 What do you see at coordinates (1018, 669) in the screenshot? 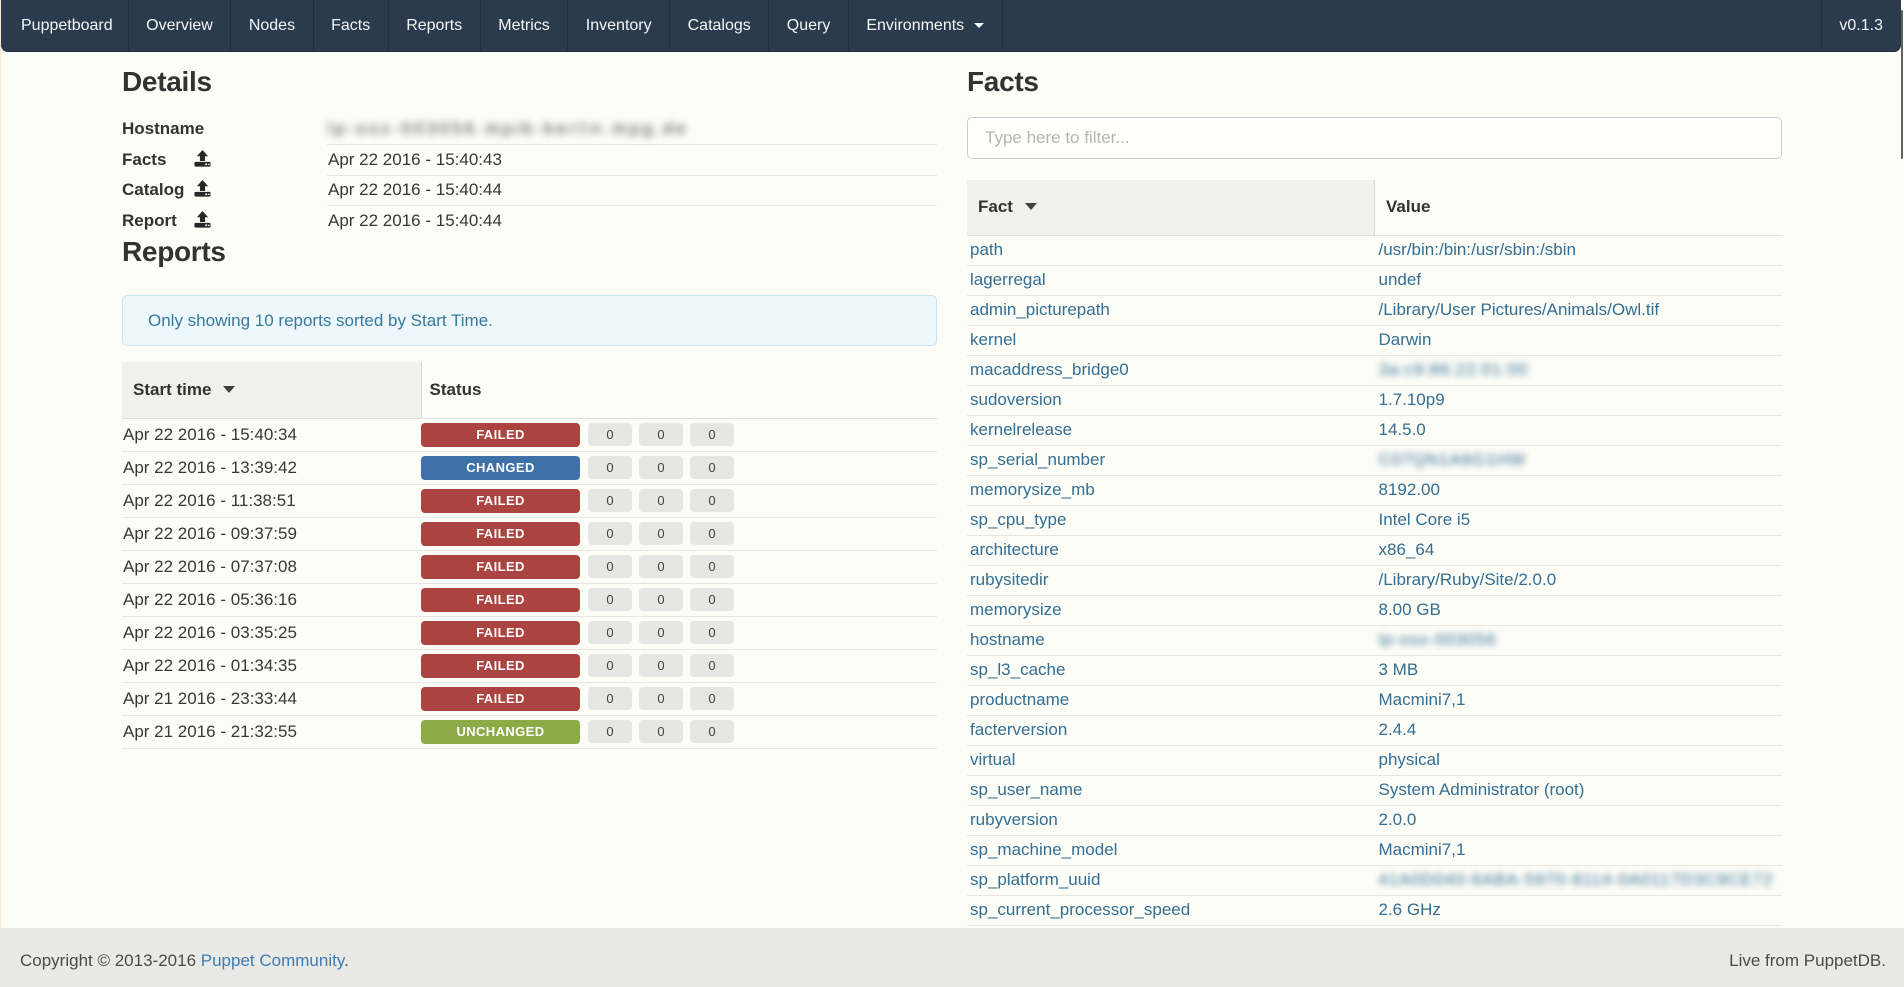
I see `fact-name-link: sp_l3_cache` at bounding box center [1018, 669].